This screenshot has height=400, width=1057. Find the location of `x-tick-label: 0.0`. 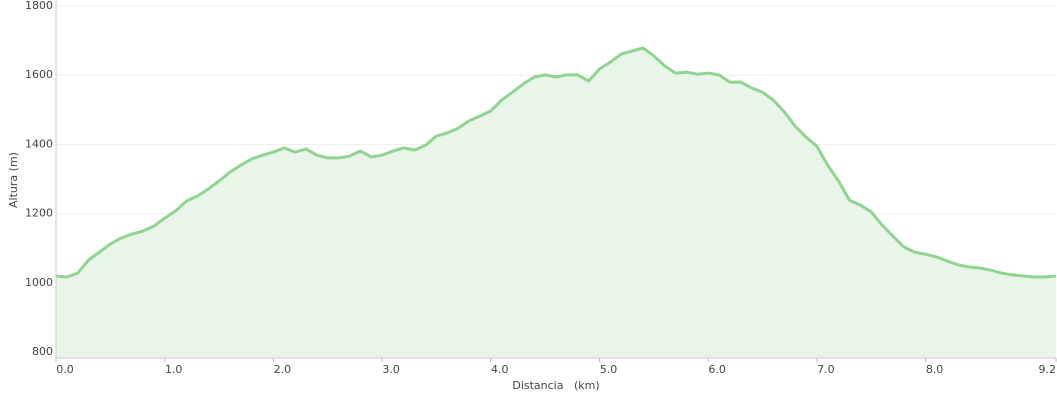

x-tick-label: 0.0 is located at coordinates (65, 369).